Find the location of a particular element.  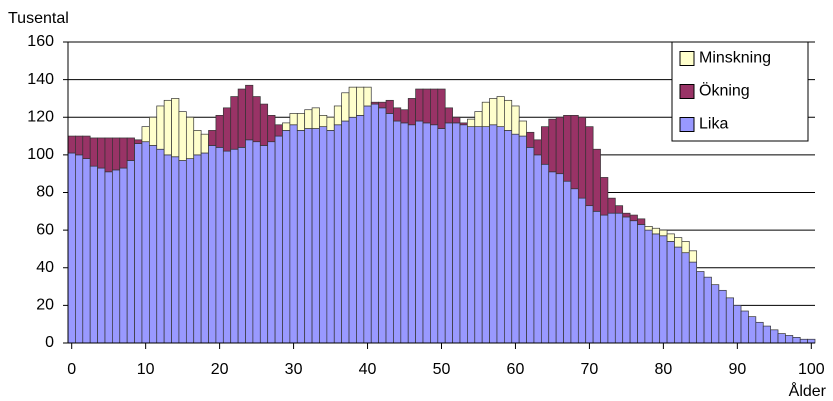

x-tick-label: 60 is located at coordinates (516, 369).